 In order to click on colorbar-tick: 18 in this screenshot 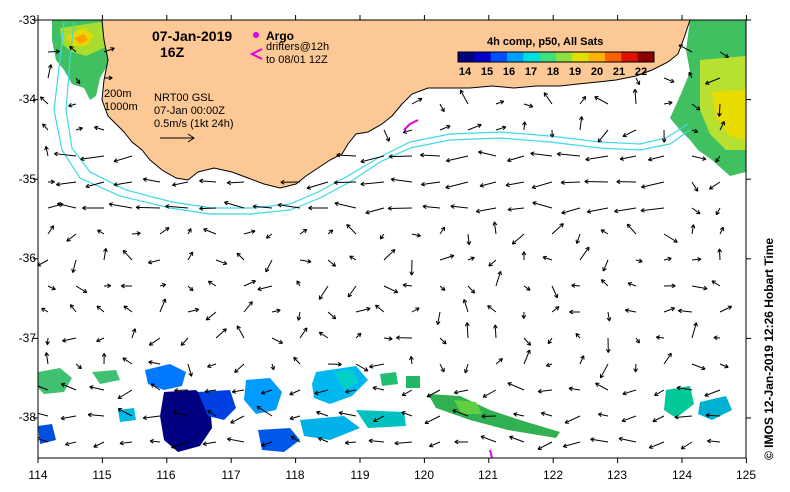, I will do `click(553, 72)`.